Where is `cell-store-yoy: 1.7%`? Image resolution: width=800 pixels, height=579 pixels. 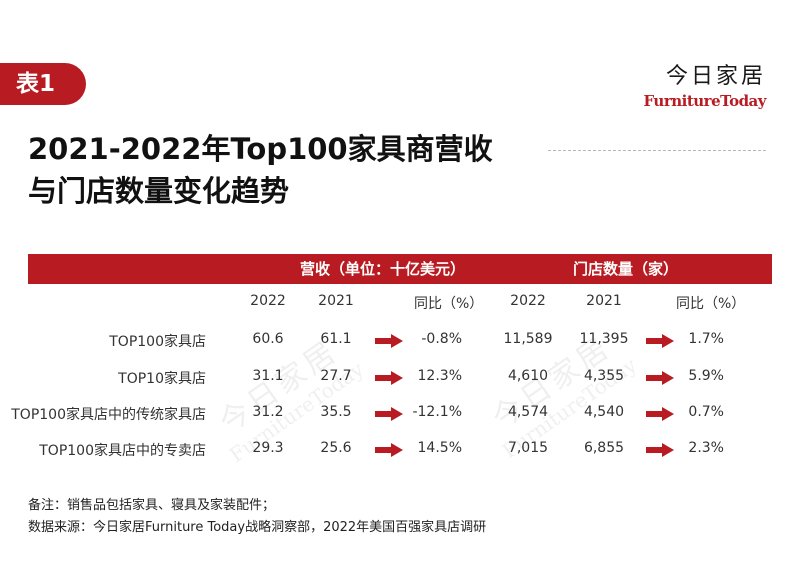 cell-store-yoy: 1.7% is located at coordinates (706, 339).